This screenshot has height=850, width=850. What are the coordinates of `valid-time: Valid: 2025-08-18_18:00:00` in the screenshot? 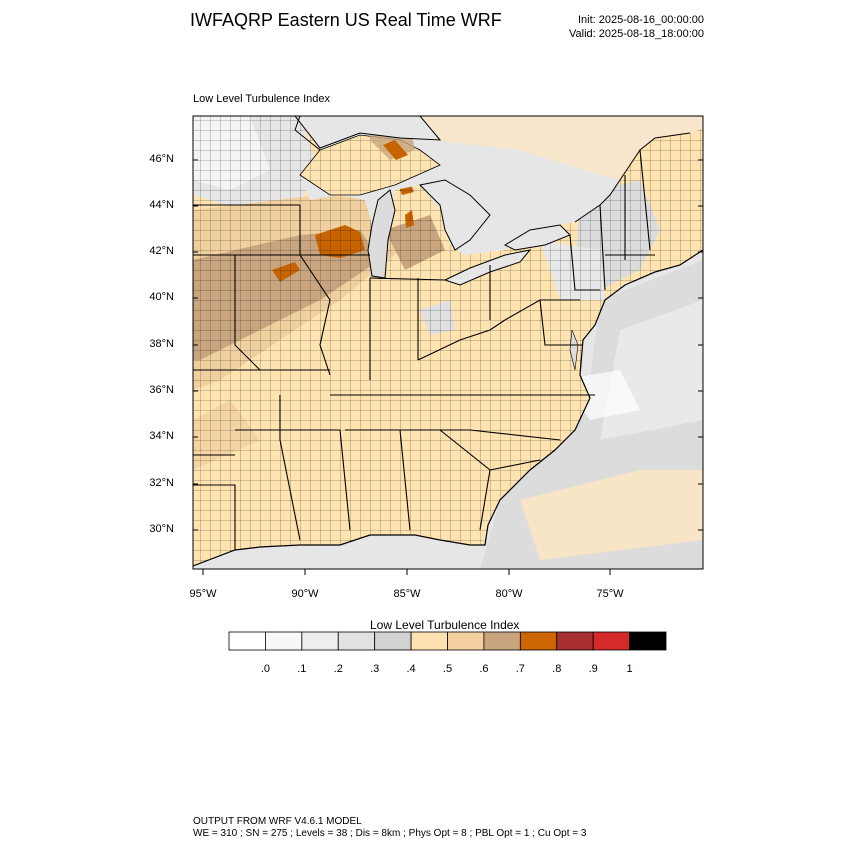 It's located at (636, 34).